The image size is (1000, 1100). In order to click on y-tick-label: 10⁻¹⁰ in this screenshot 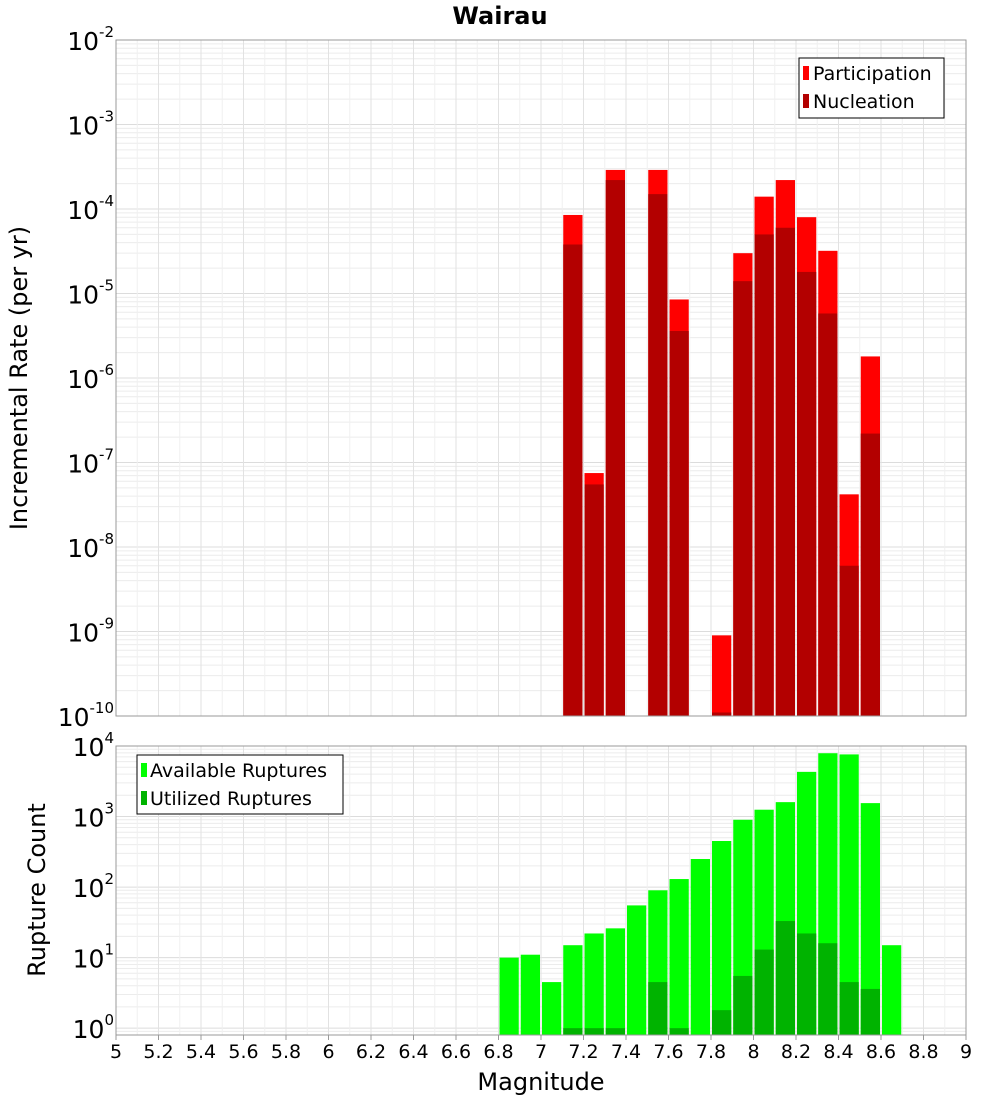, I will do `click(86, 715)`.